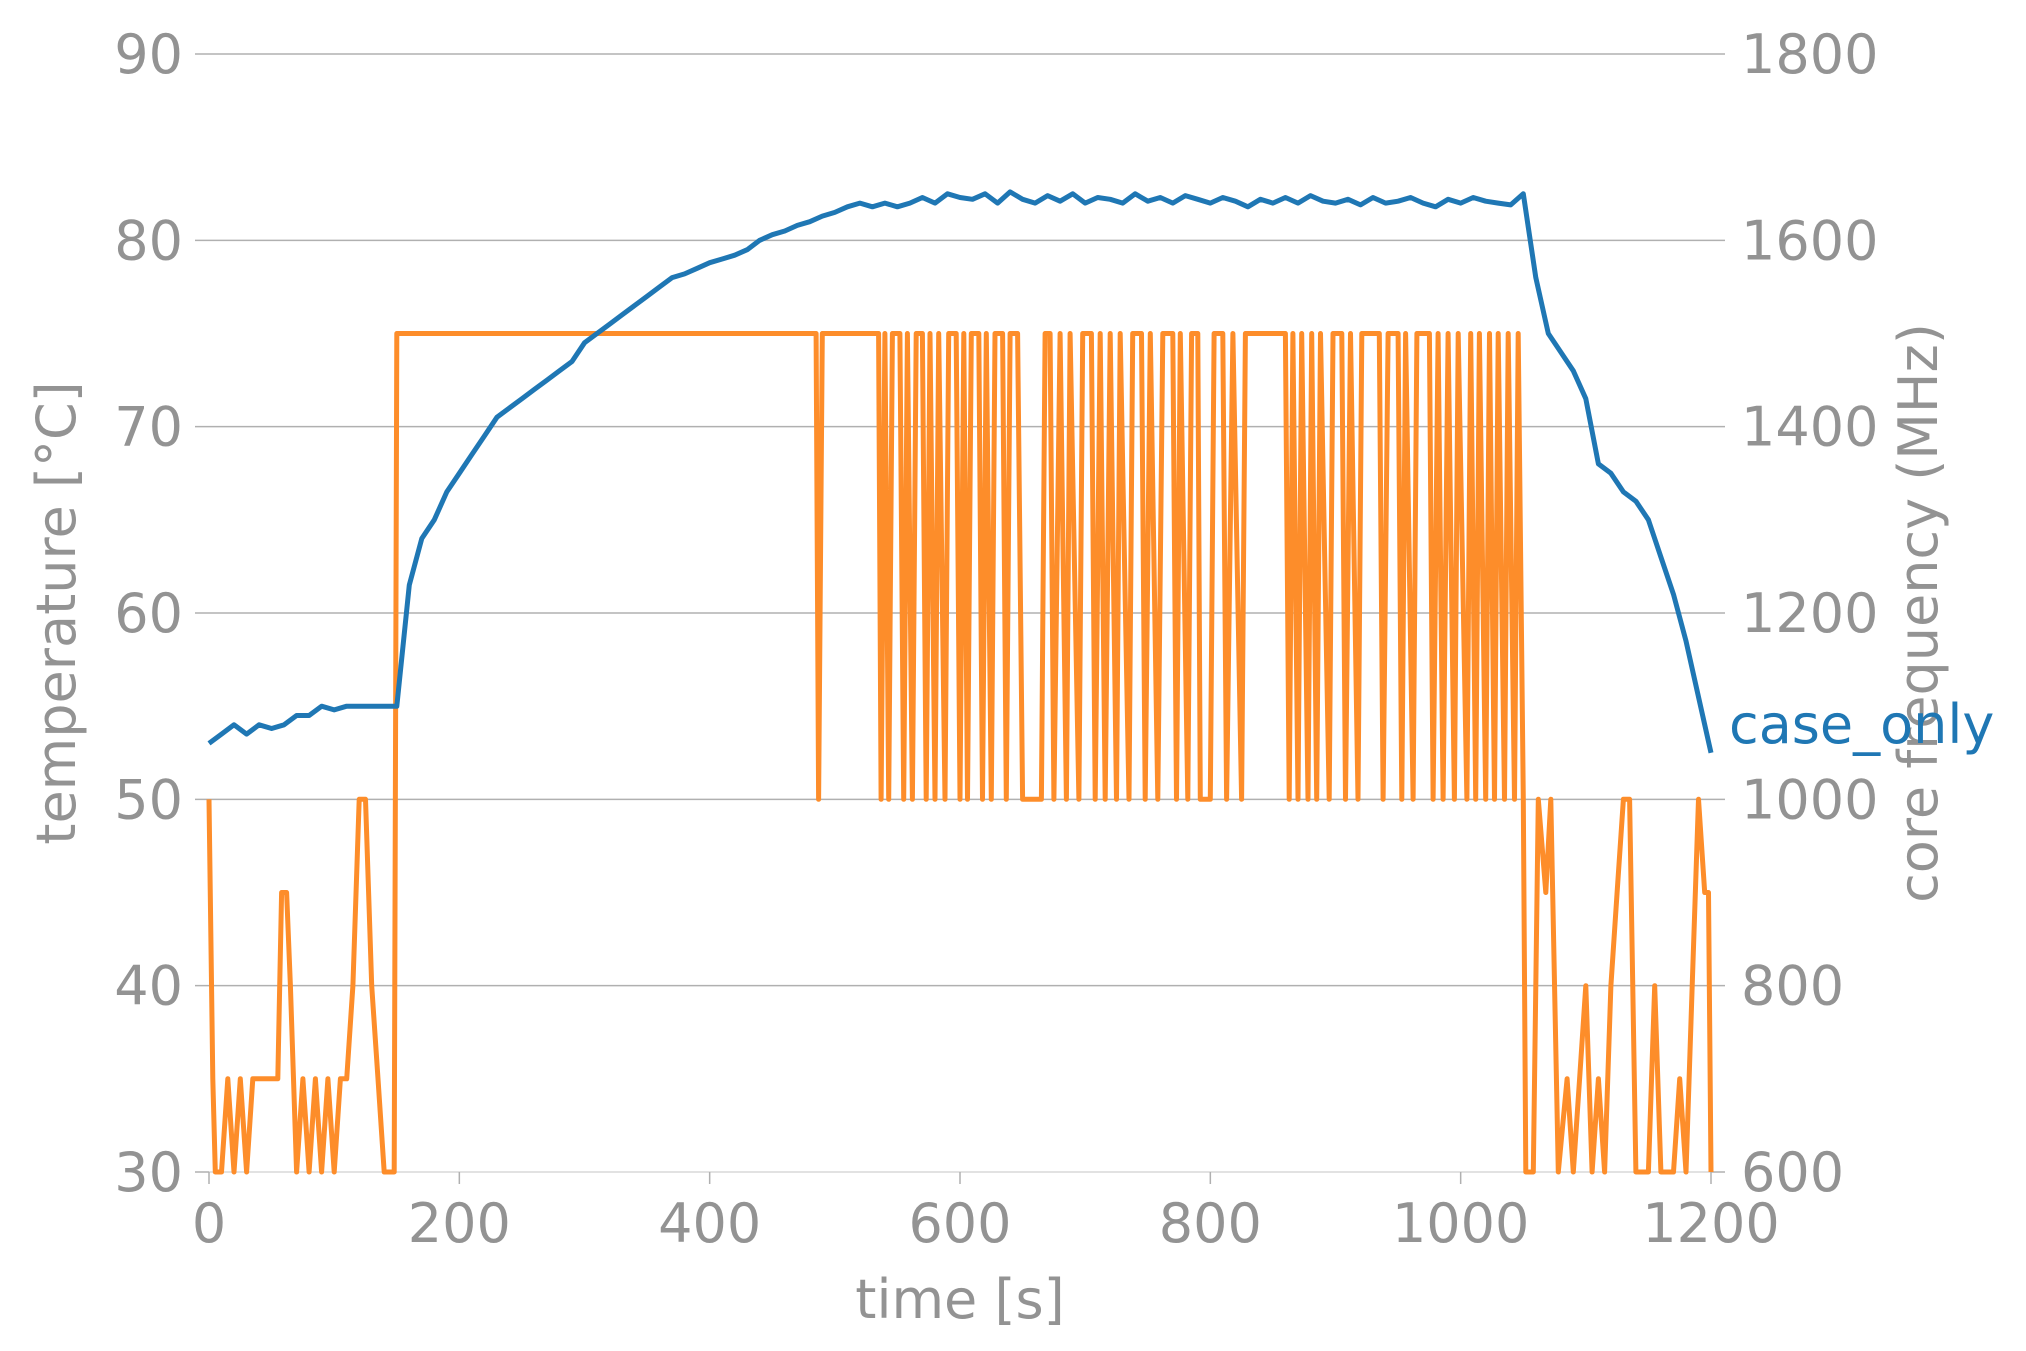  What do you see at coordinates (1918, 613) in the screenshot?
I see `y2-axis-label: core frequency (MHz)` at bounding box center [1918, 613].